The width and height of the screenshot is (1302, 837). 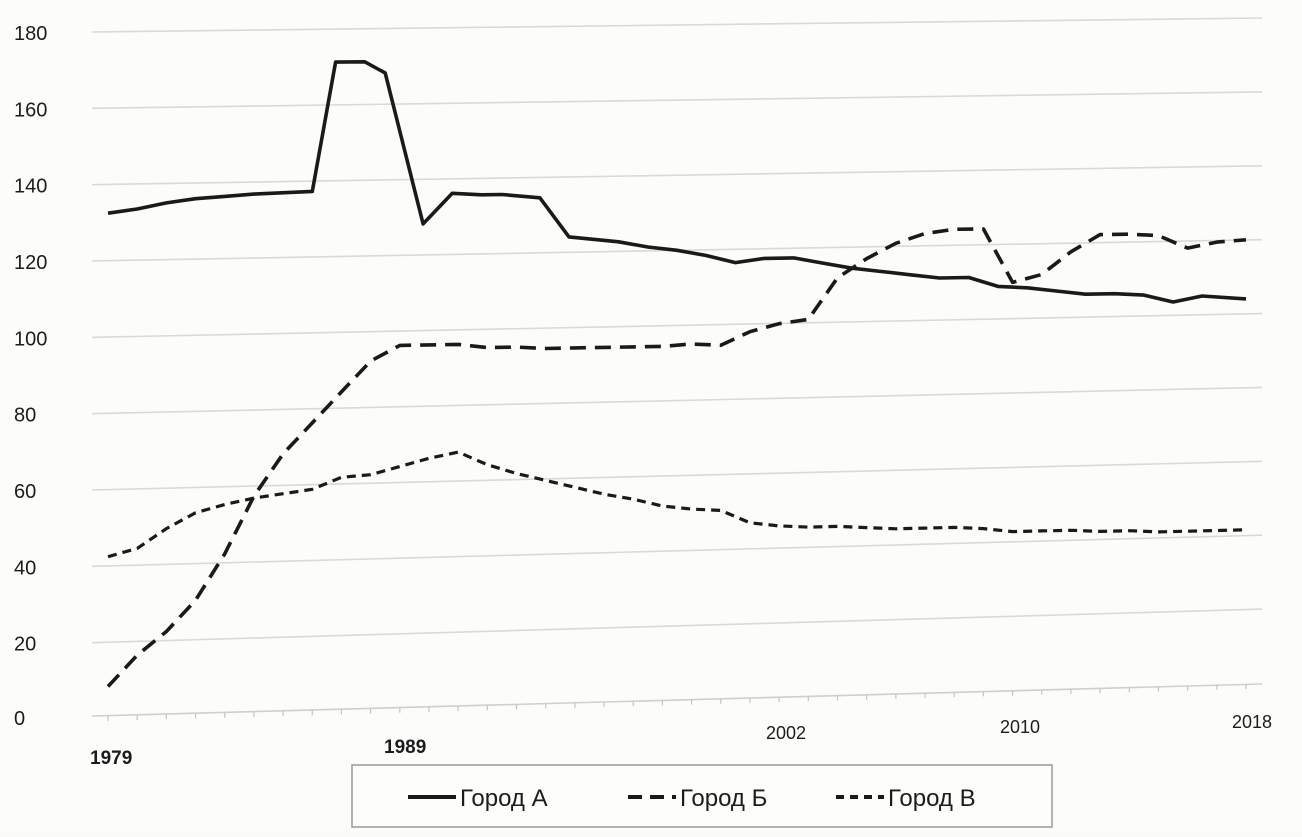 I want to click on legend-box, so click(x=702, y=796).